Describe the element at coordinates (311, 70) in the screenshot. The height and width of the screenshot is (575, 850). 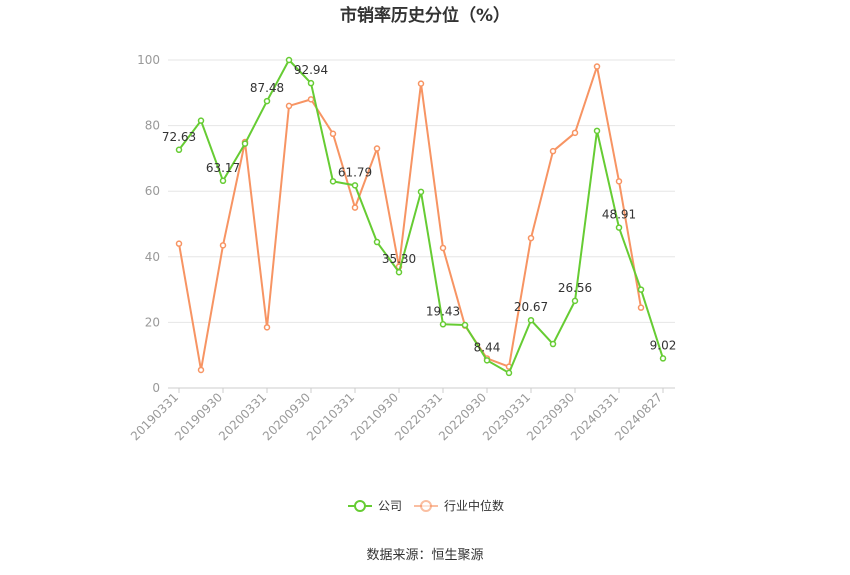
I see `data-label: 92.94` at that location.